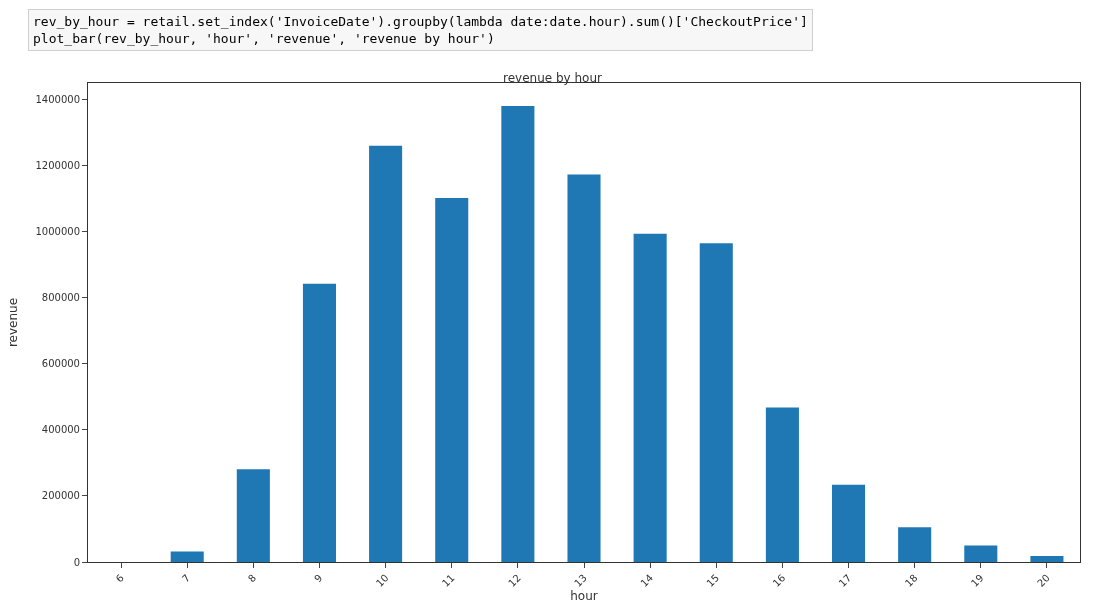 The height and width of the screenshot is (611, 1105). Describe the element at coordinates (584, 595) in the screenshot. I see `x-axis-title: hour` at that location.